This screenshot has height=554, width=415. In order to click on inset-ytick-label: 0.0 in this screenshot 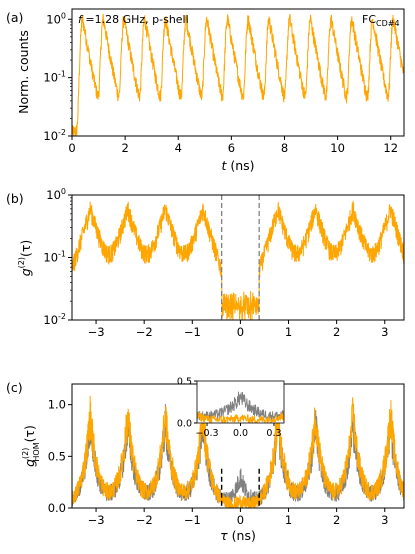, I will do `click(184, 424)`.